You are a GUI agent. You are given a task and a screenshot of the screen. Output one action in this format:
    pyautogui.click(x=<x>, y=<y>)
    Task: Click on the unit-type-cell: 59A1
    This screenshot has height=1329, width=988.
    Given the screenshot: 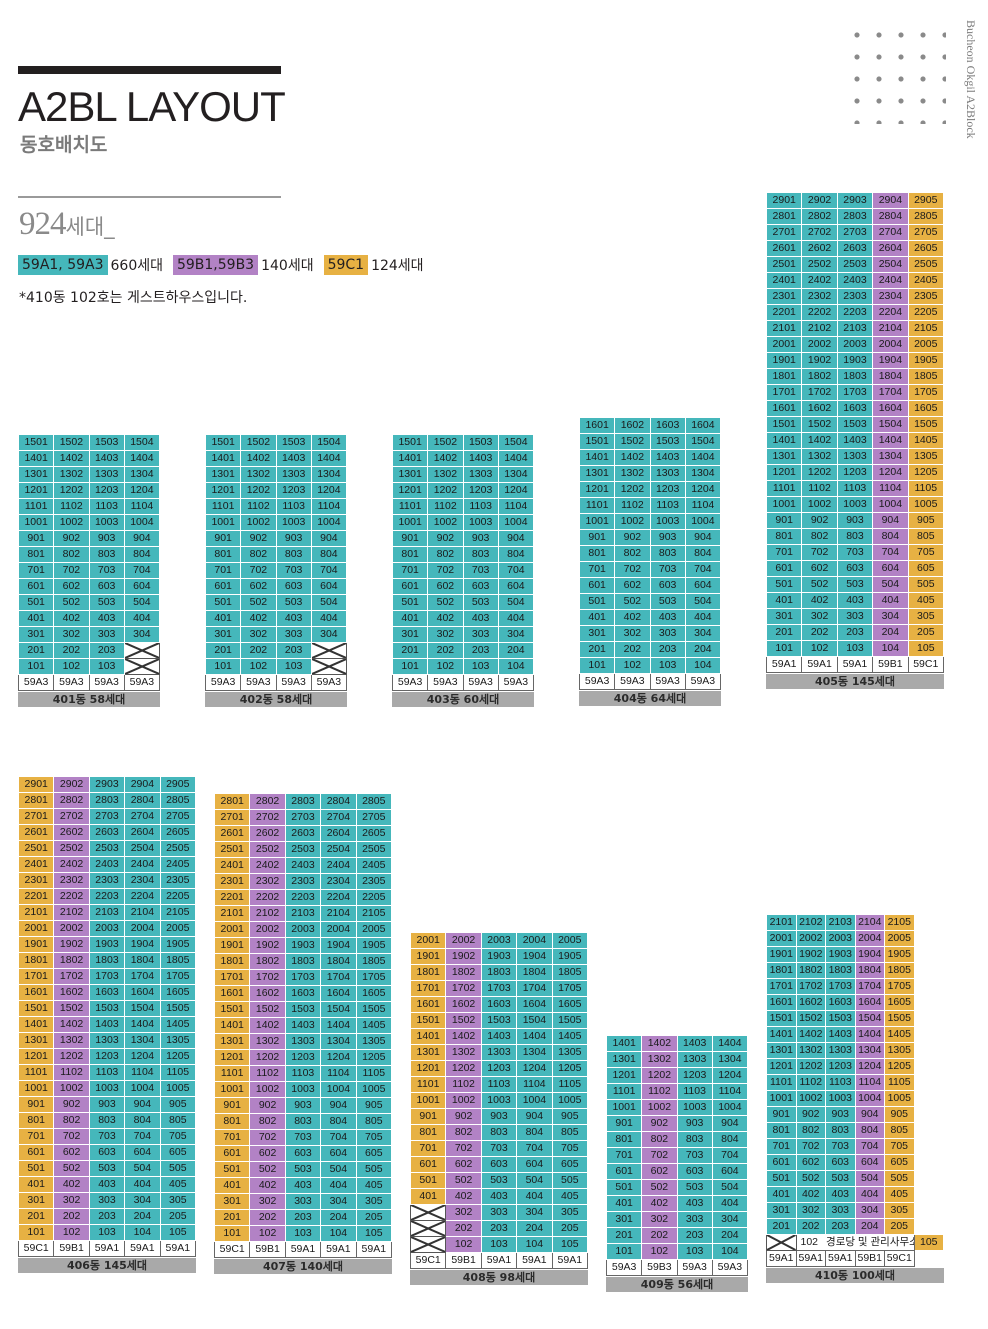 What is the action you would take?
    pyautogui.click(x=142, y=1248)
    